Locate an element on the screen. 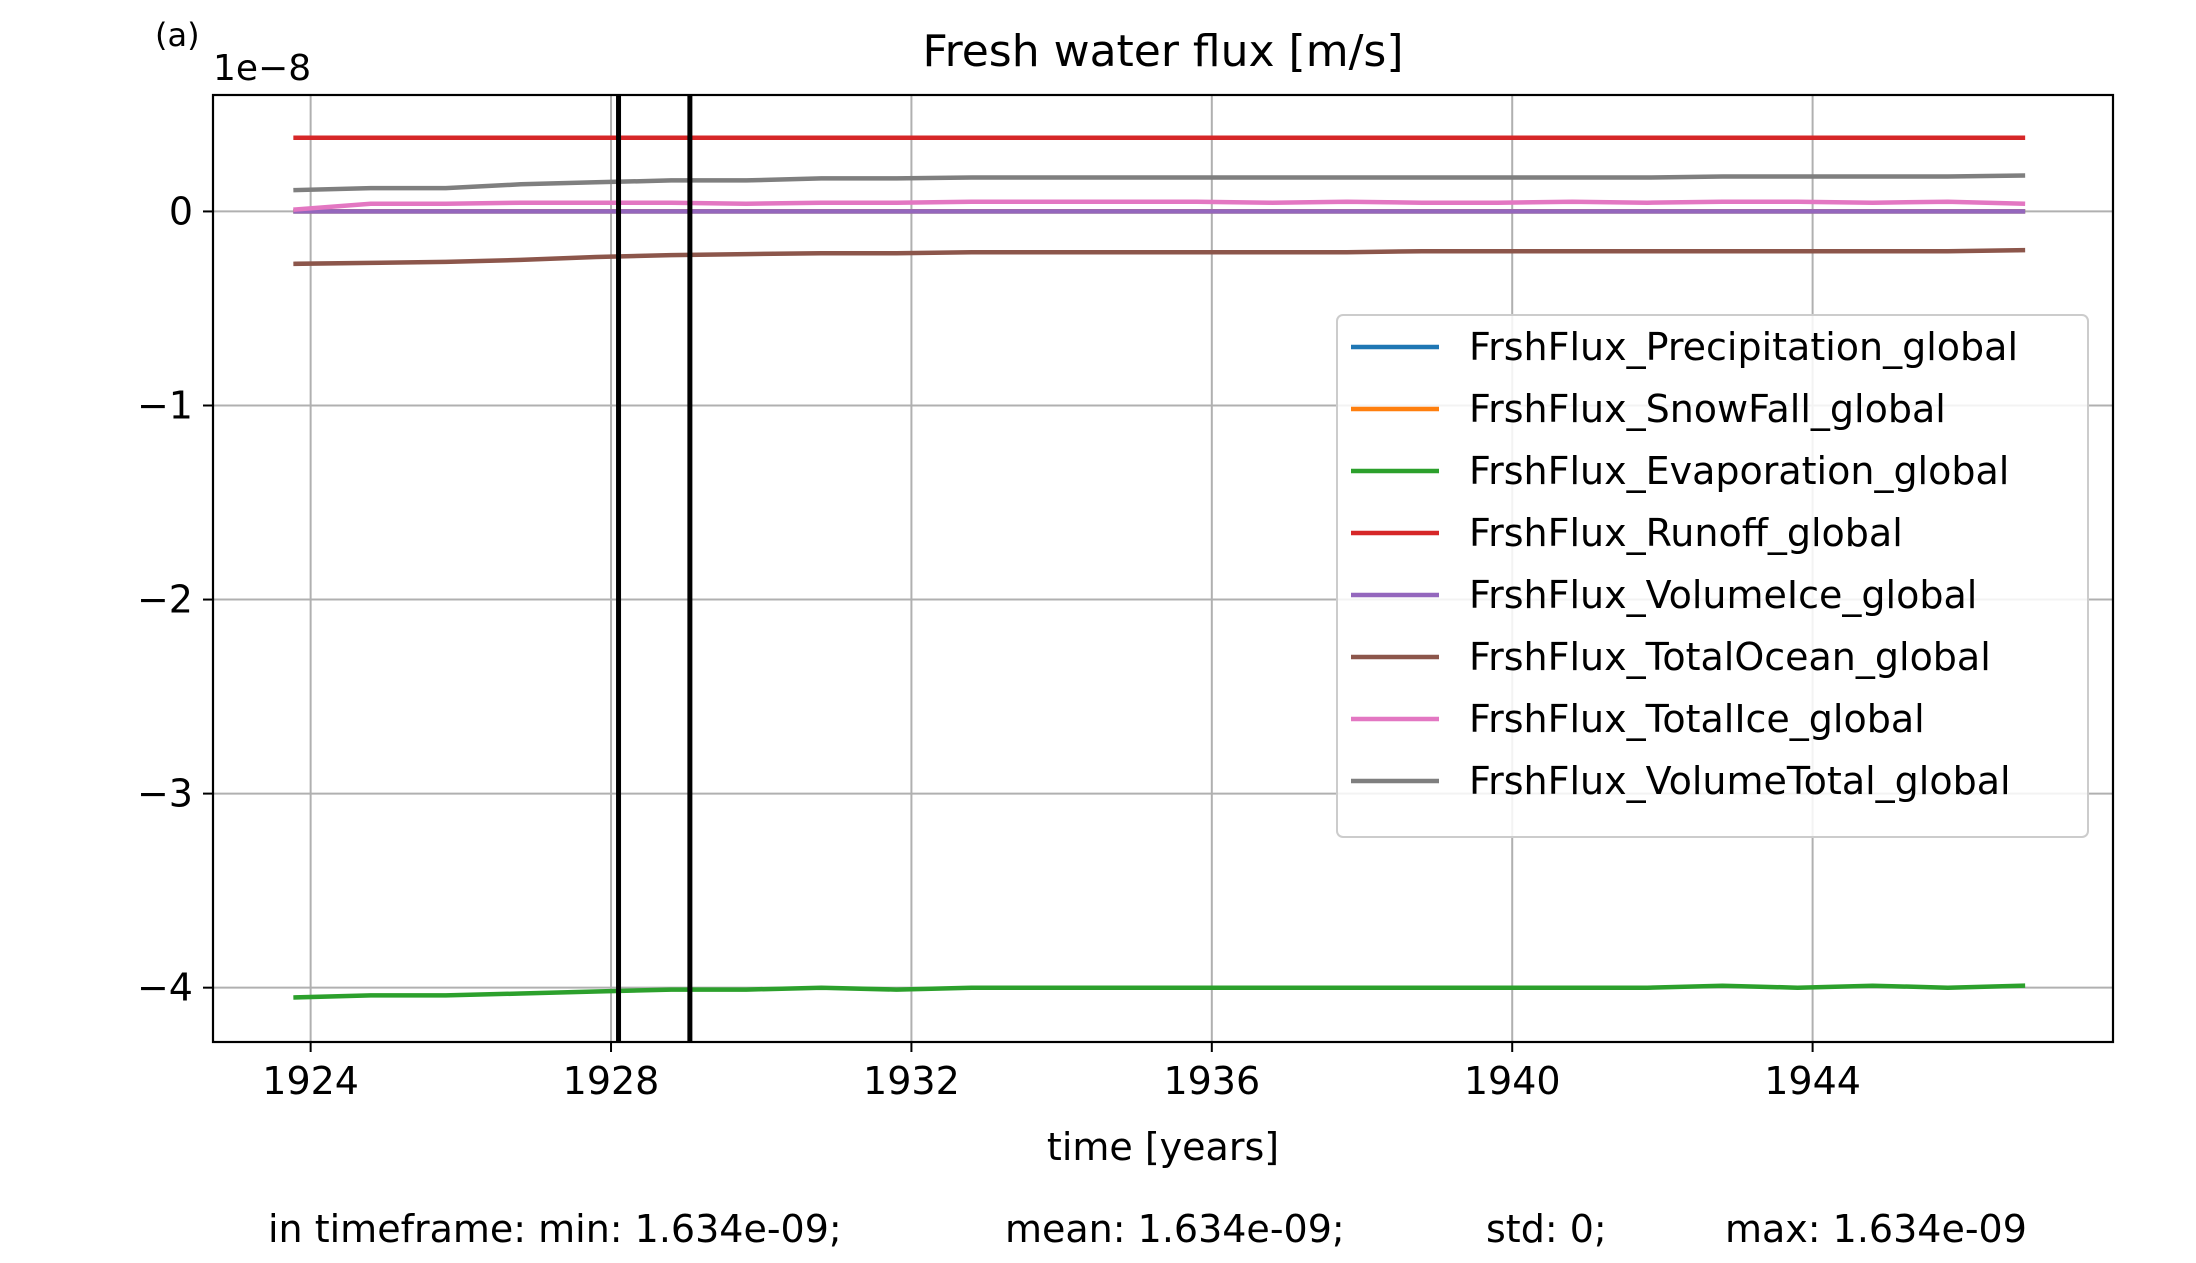 The width and height of the screenshot is (2196, 1263). x-axis: 1924 1928 1932 1936 1940 1944 is located at coordinates (1061, 1072).